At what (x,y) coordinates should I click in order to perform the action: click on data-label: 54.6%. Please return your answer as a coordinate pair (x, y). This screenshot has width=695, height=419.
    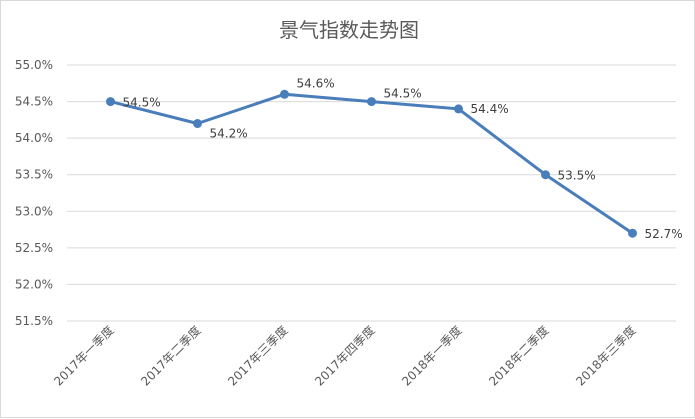
    Looking at the image, I should click on (316, 83).